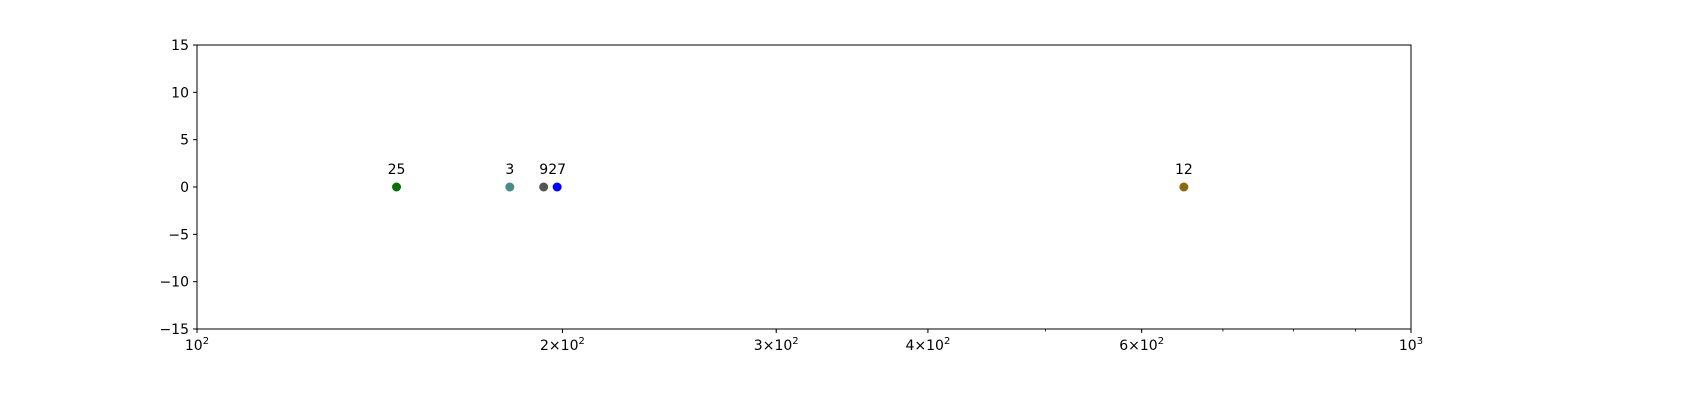 This screenshot has width=1700, height=400. What do you see at coordinates (509, 170) in the screenshot?
I see `data-point-label: 3` at bounding box center [509, 170].